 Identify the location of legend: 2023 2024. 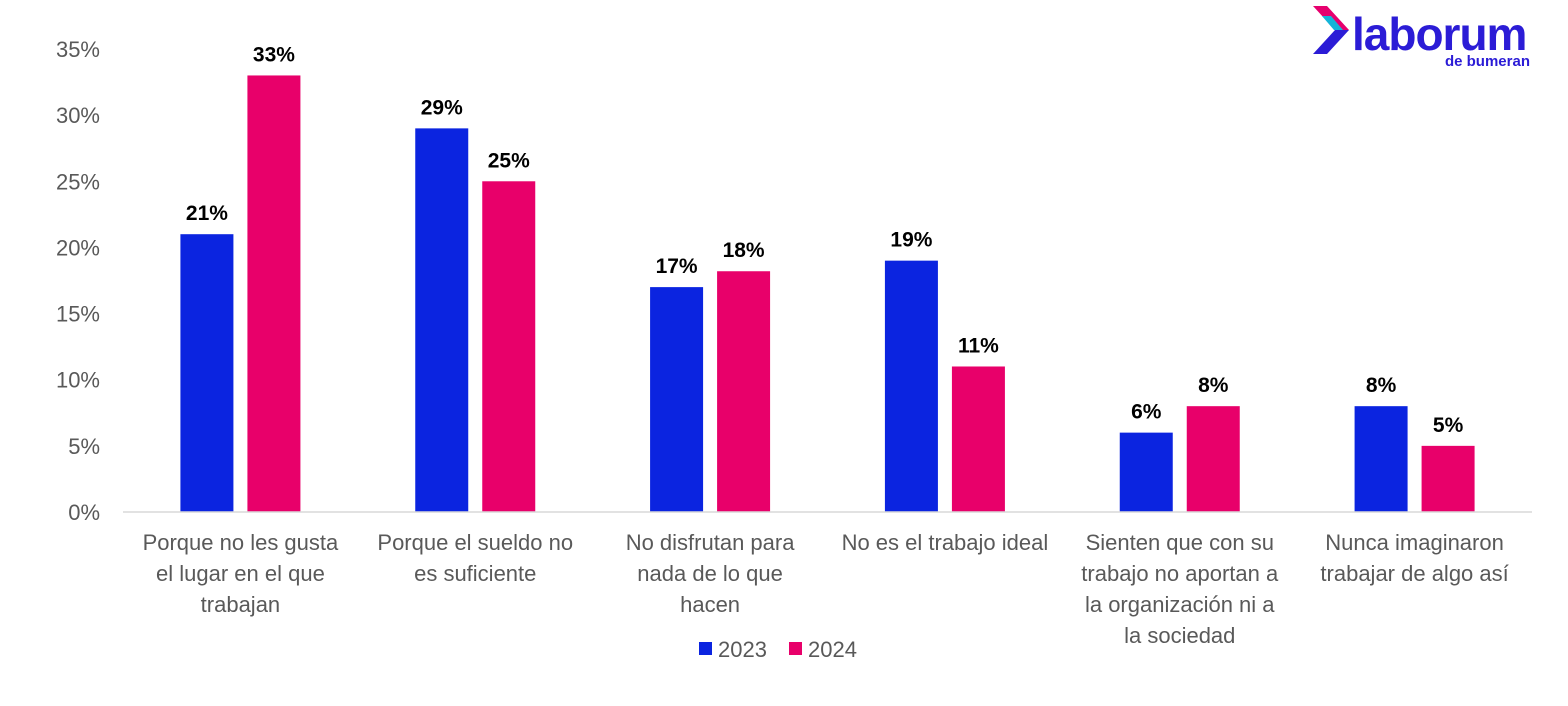
(778, 649).